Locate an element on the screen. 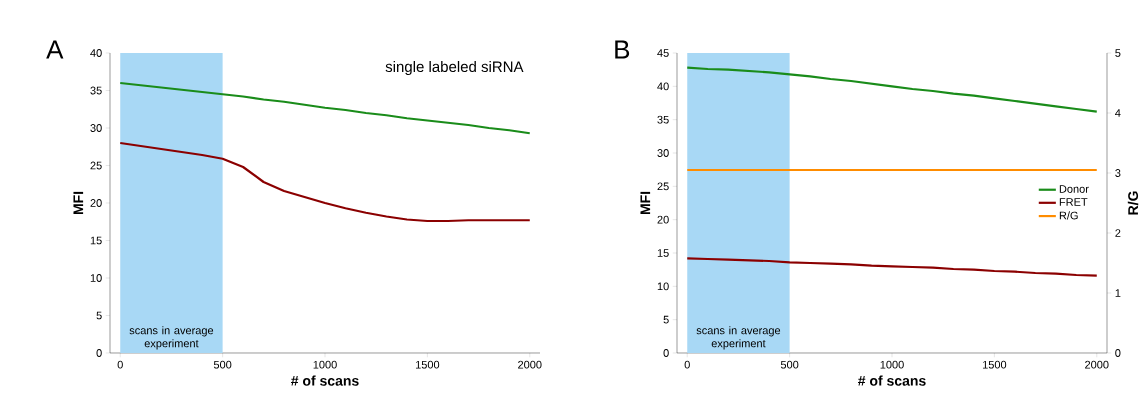 The height and width of the screenshot is (408, 1145). y-tick-label: 45 is located at coordinates (663, 53).